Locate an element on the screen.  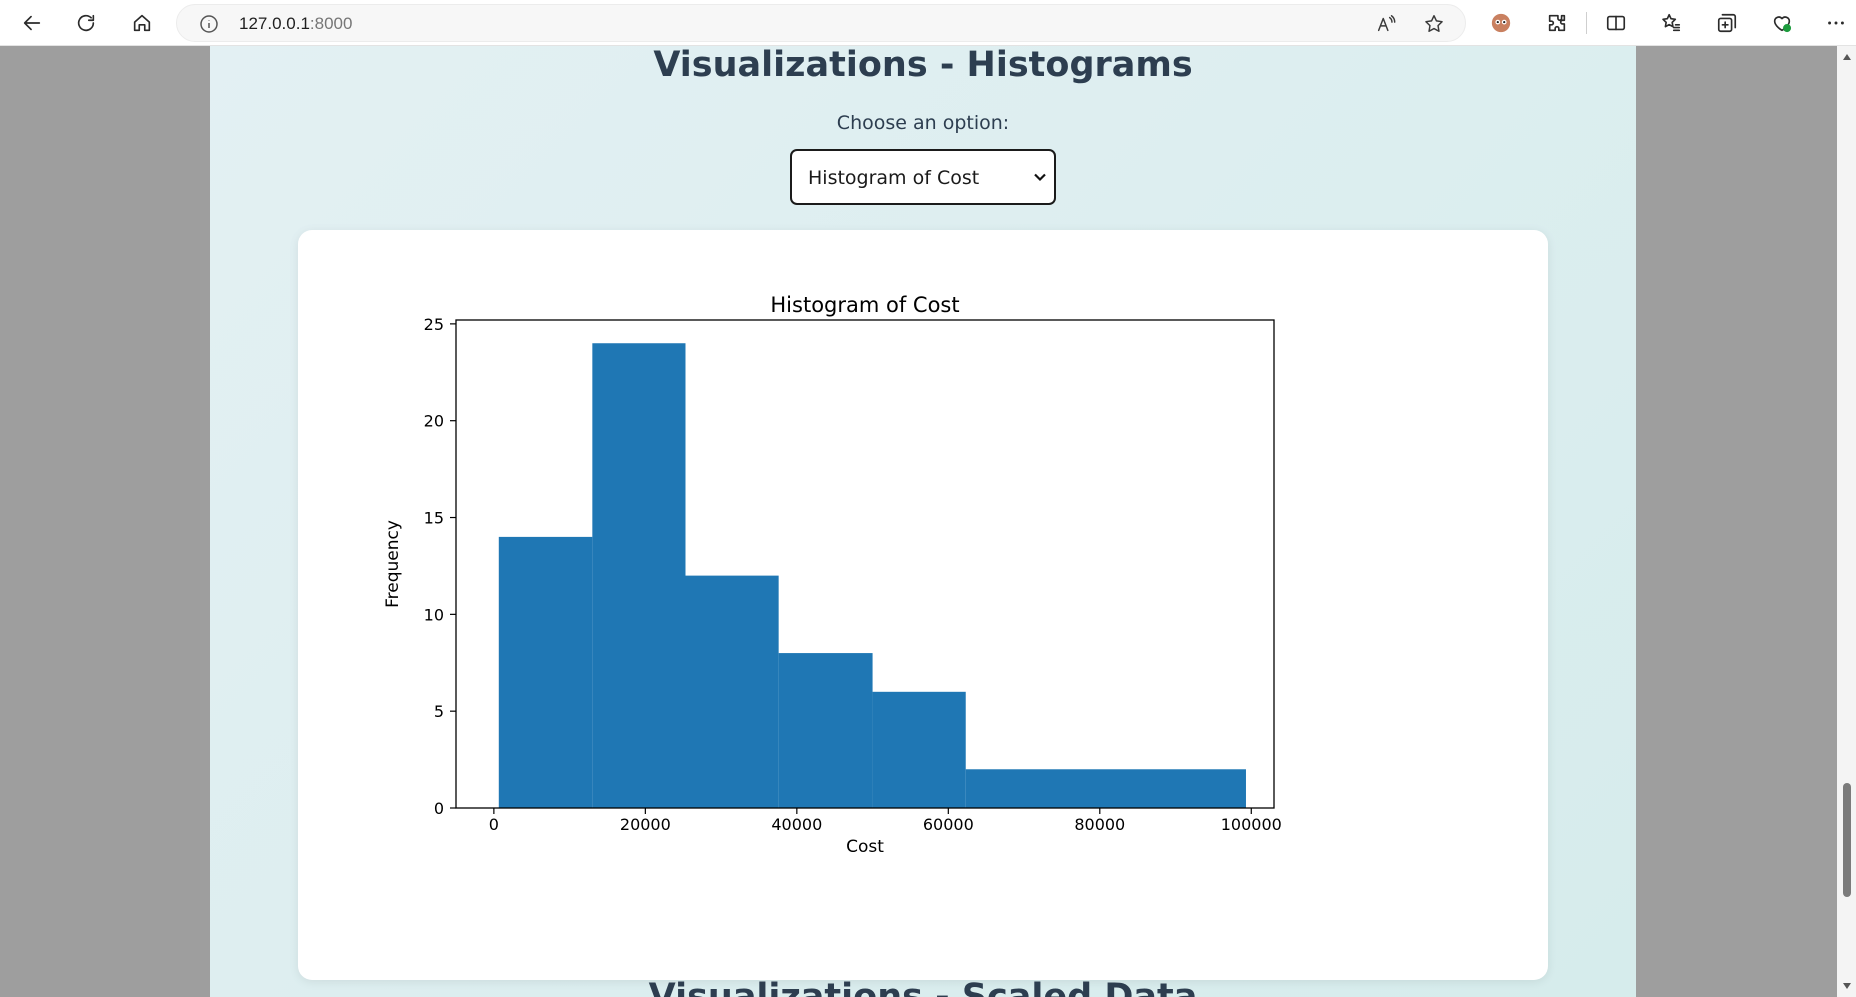
url-text: 127.0.0.1:8000 is located at coordinates (295, 24).